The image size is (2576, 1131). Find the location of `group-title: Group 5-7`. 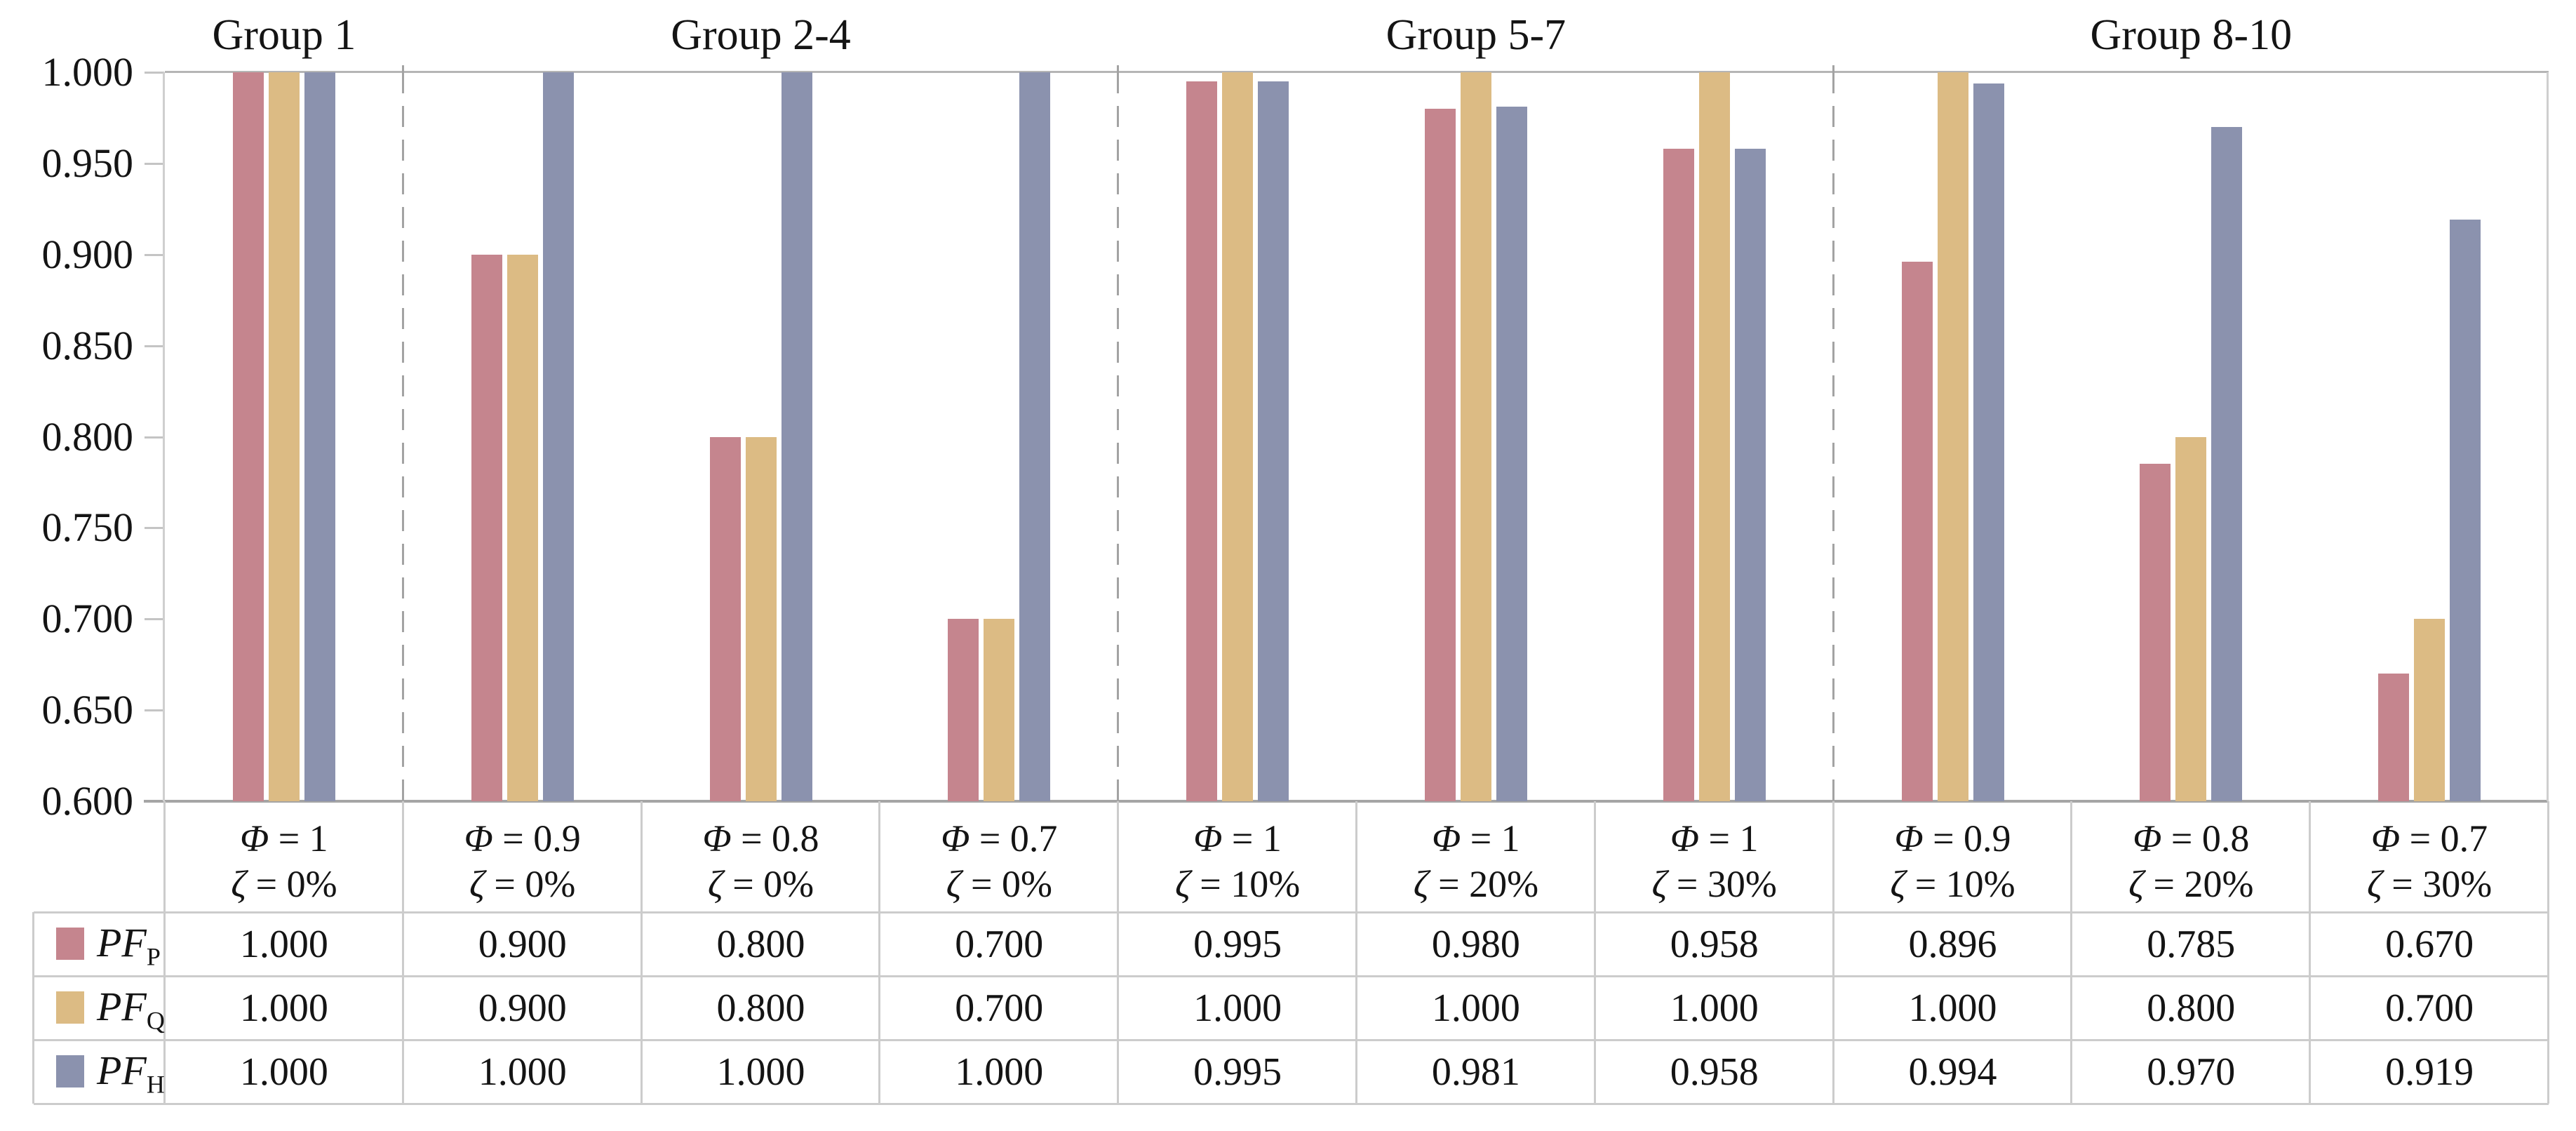

group-title: Group 5-7 is located at coordinates (1476, 35).